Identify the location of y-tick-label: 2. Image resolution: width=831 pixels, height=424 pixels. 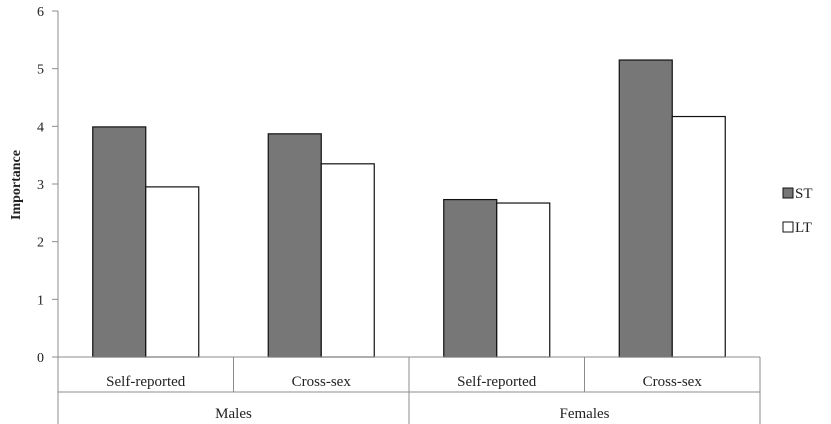
(40, 243).